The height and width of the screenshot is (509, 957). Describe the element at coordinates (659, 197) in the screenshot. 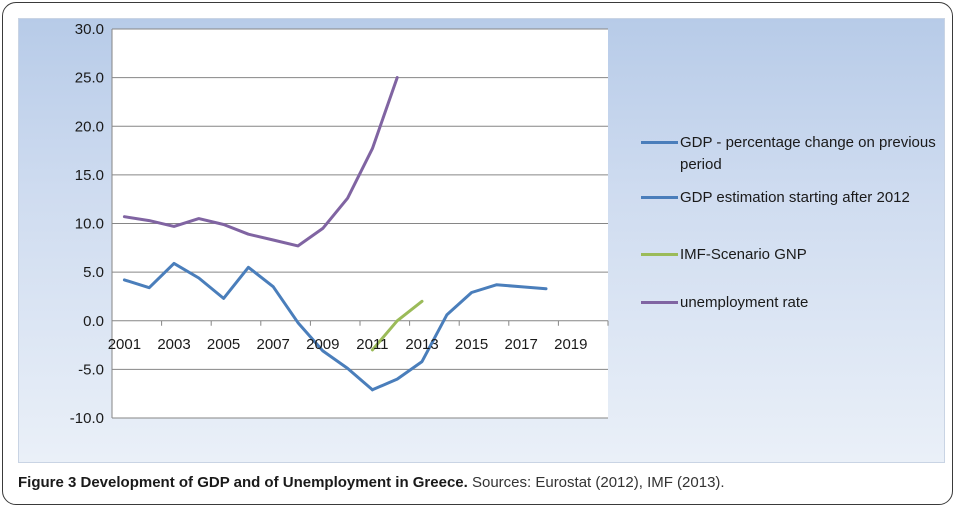

I see `legend-swatch-gdp-estimation` at that location.